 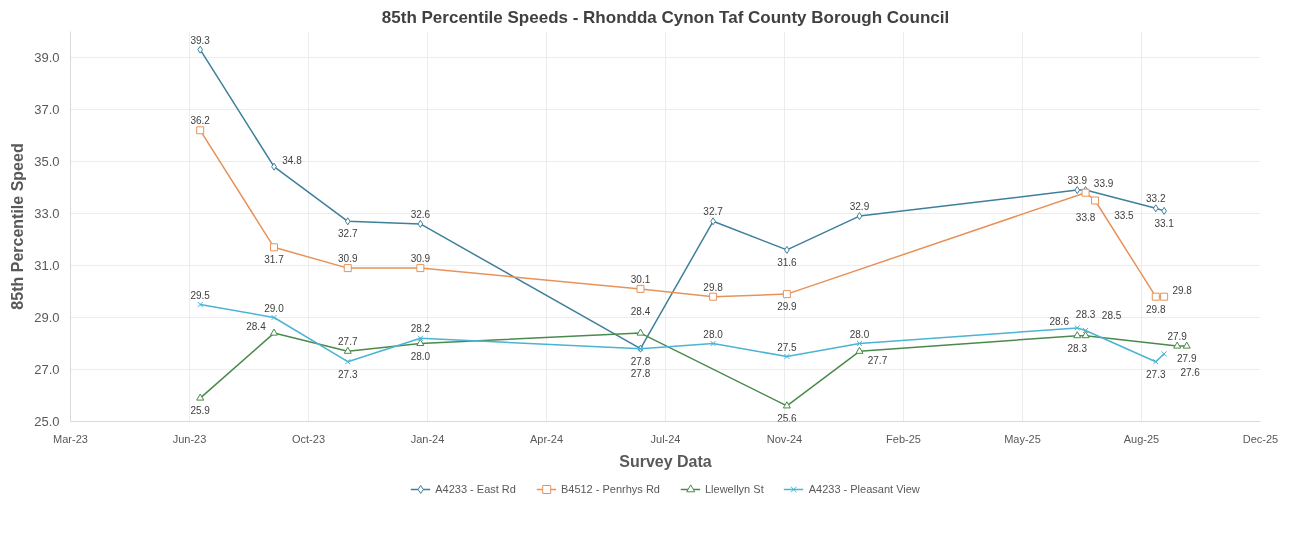 What do you see at coordinates (665, 438) in the screenshot?
I see `x-tick-label: Jul-24` at bounding box center [665, 438].